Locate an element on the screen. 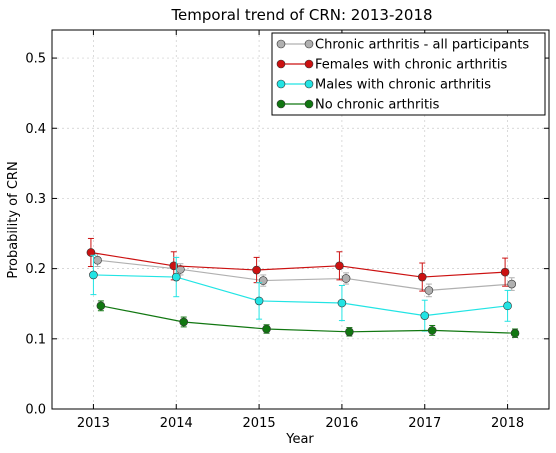 The height and width of the screenshot is (453, 556). legend-entry: No chronic arthritis is located at coordinates (377, 105).